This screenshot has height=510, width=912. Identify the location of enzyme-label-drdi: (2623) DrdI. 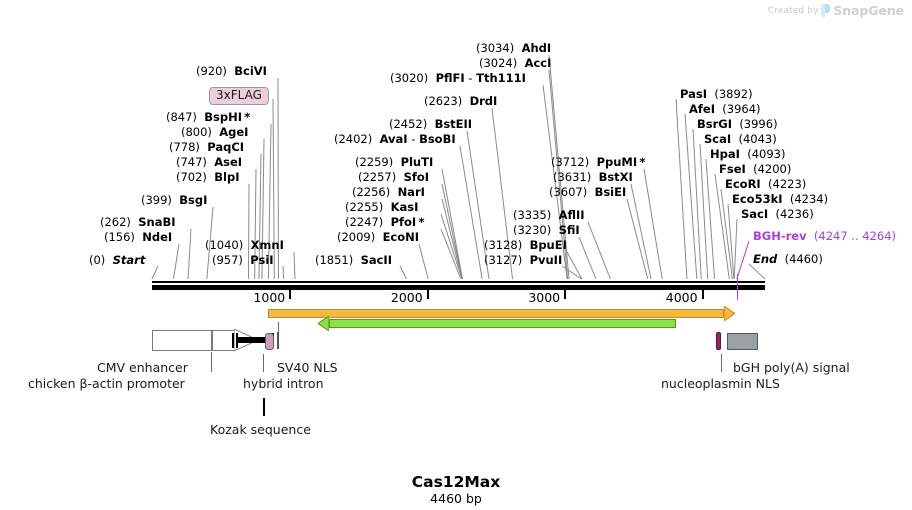
(460, 101).